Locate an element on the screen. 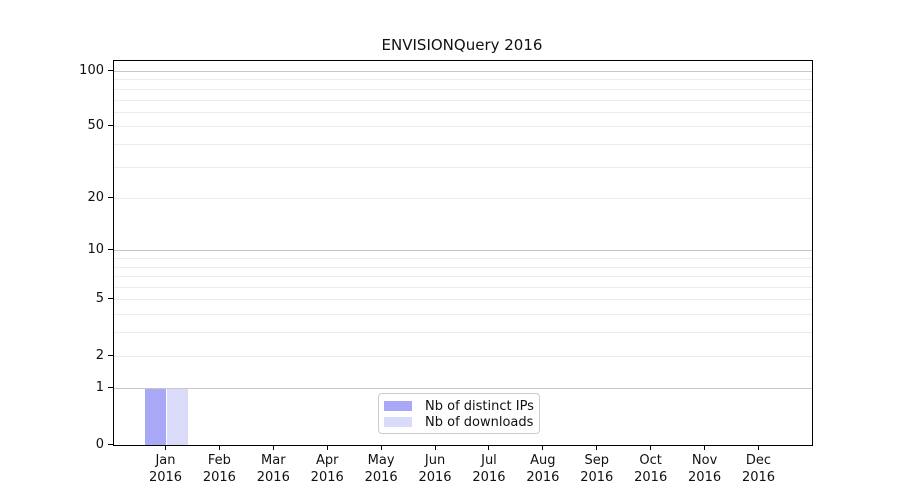 Image resolution: width=900 pixels, height=500 pixels. y-tick-label: 0 is located at coordinates (99, 444).